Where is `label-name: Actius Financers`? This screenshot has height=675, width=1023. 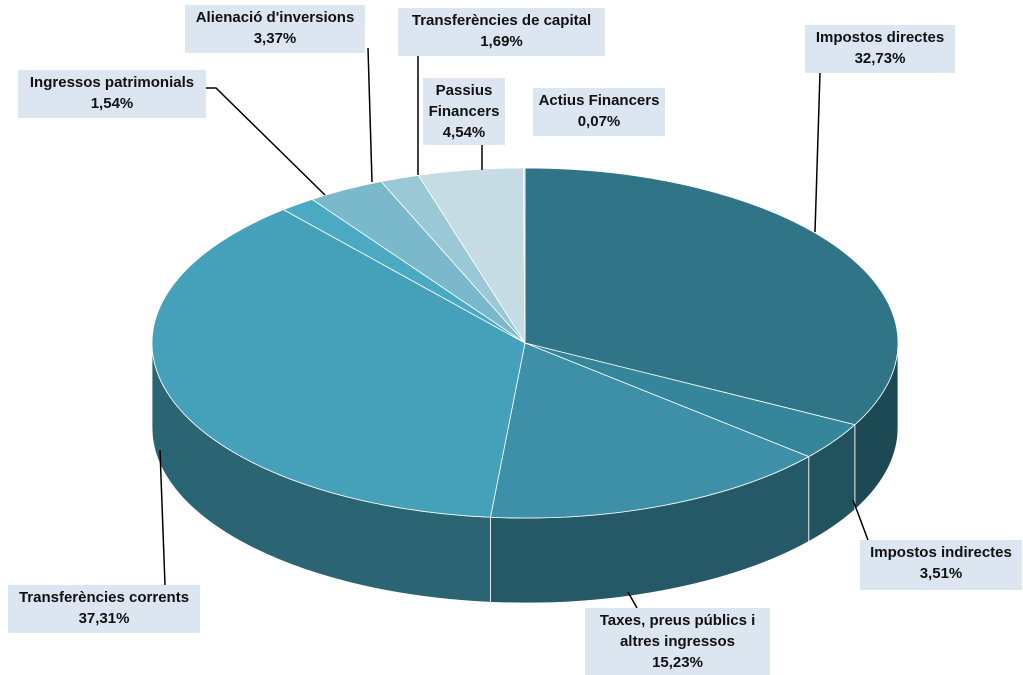 label-name: Actius Financers is located at coordinates (599, 100).